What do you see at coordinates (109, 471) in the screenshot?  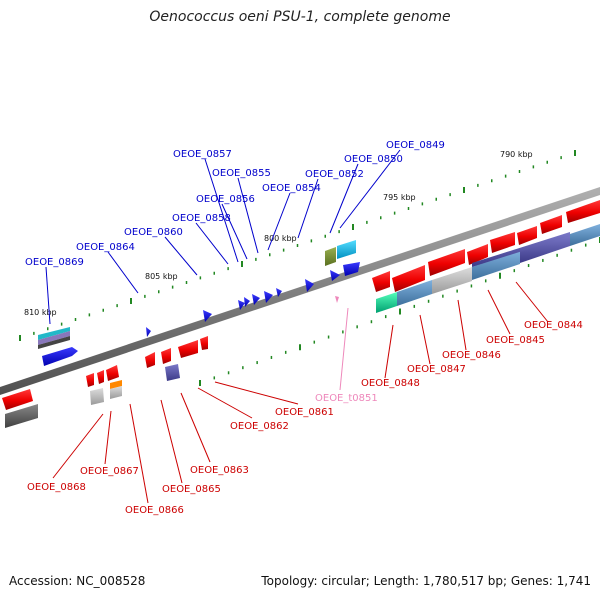 I see `gene-label: OEOE_0867` at bounding box center [109, 471].